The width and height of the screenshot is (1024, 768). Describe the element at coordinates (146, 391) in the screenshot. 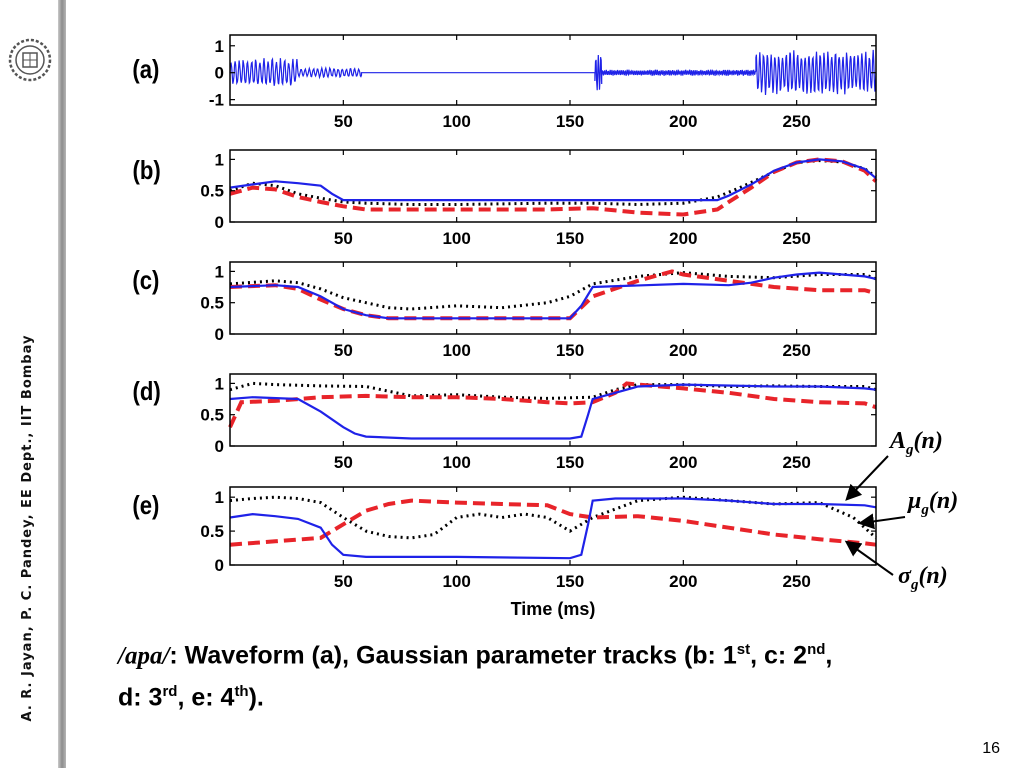

I see `panel-label-d: (d)` at that location.